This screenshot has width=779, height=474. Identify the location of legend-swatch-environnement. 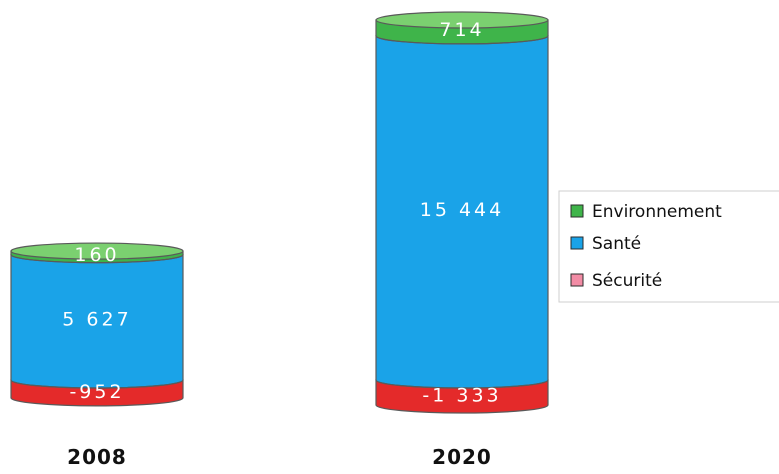
(577, 211).